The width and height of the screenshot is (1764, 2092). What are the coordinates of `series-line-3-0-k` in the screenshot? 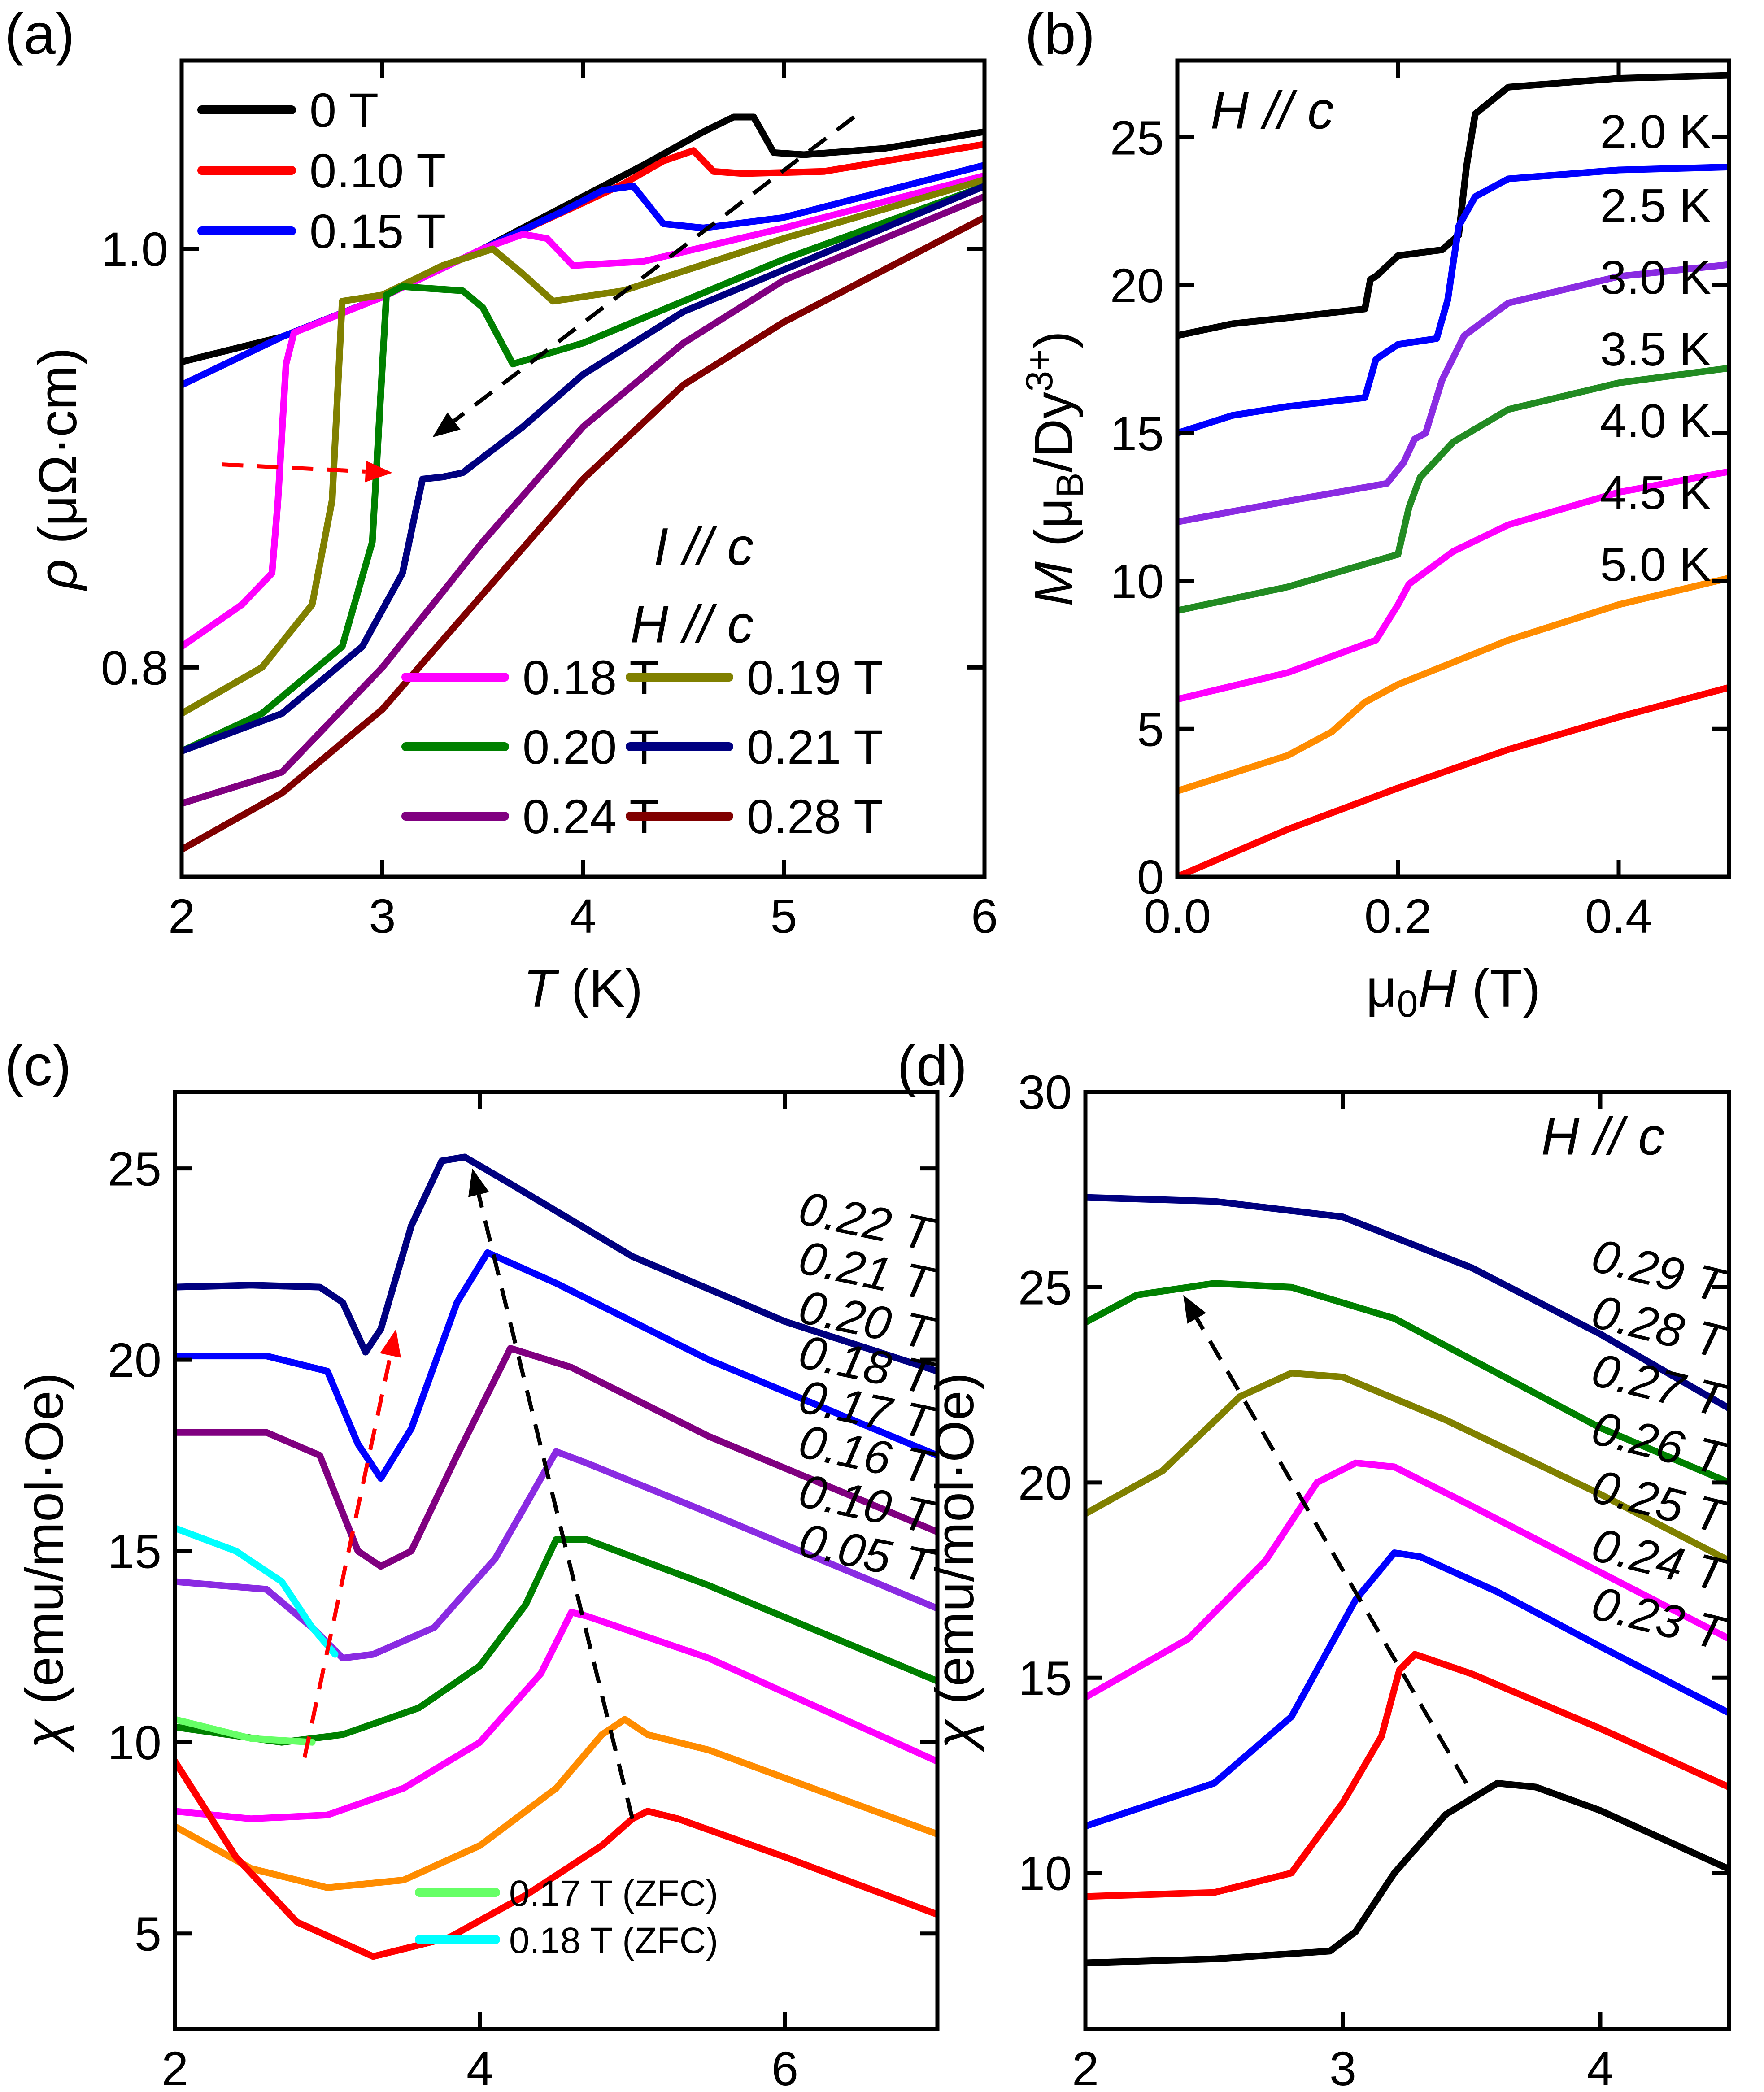 It's located at (1453, 393).